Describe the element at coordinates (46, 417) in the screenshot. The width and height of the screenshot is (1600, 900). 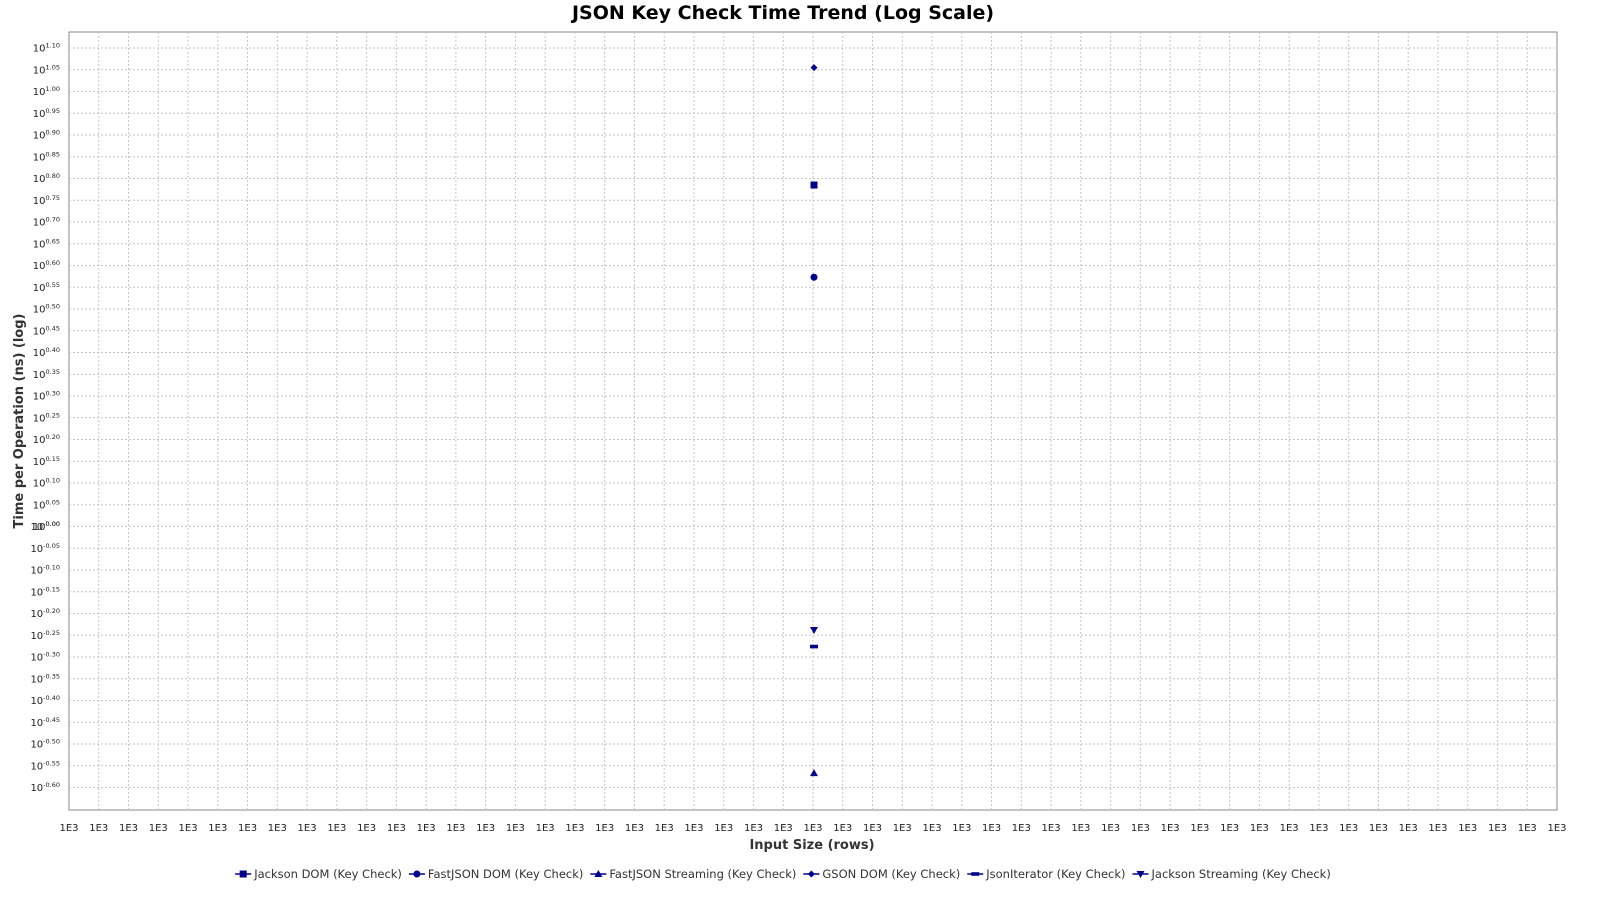
I see `y-tick-label: 100.25` at that location.